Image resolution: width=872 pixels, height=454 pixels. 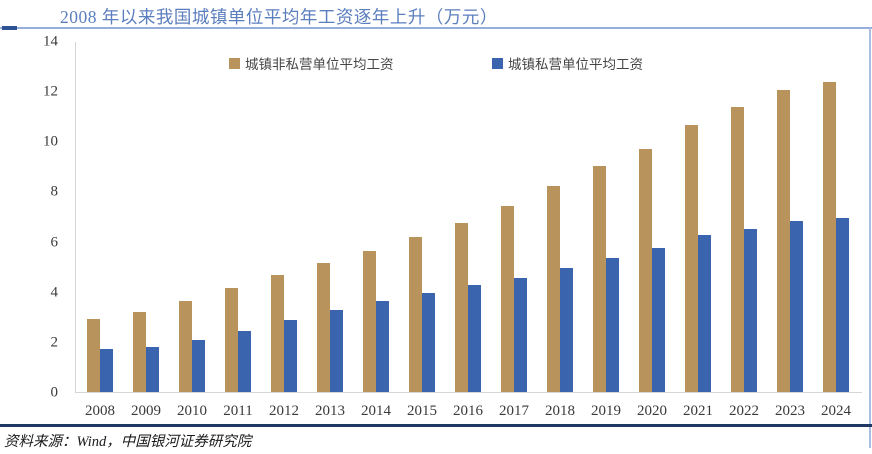 What do you see at coordinates (234, 63) in the screenshot?
I see `legend-swatch-nonprivate-icon` at bounding box center [234, 63].